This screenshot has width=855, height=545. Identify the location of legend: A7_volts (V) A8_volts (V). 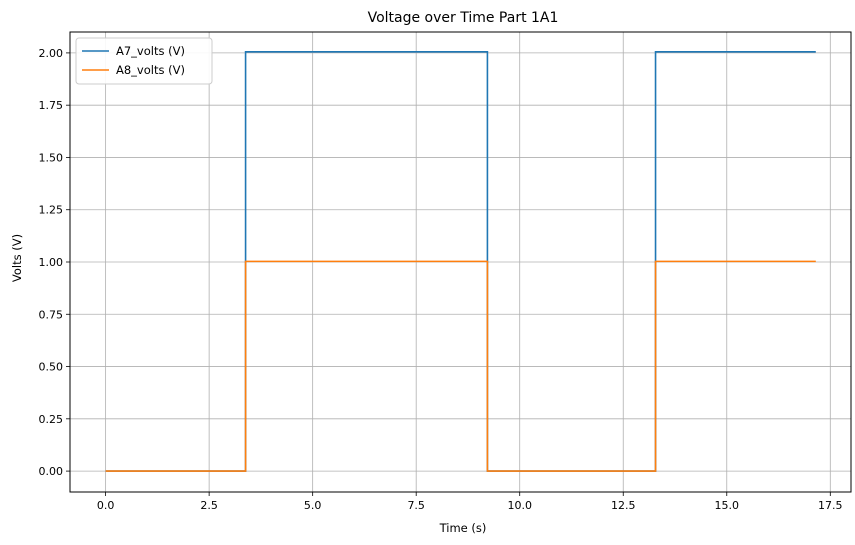
(144, 61).